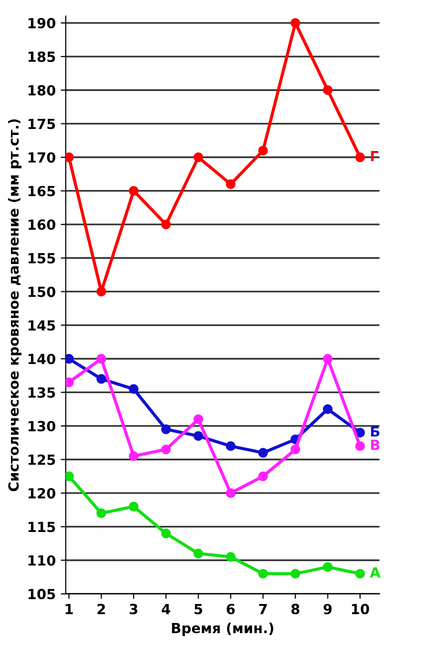 The height and width of the screenshot is (649, 424). I want to click on y-tick-label: 135, so click(42, 392).